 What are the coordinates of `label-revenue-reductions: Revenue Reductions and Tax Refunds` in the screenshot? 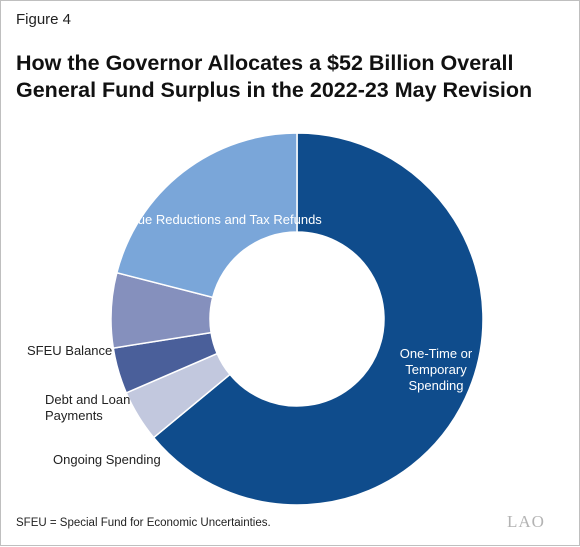 It's located at (211, 219).